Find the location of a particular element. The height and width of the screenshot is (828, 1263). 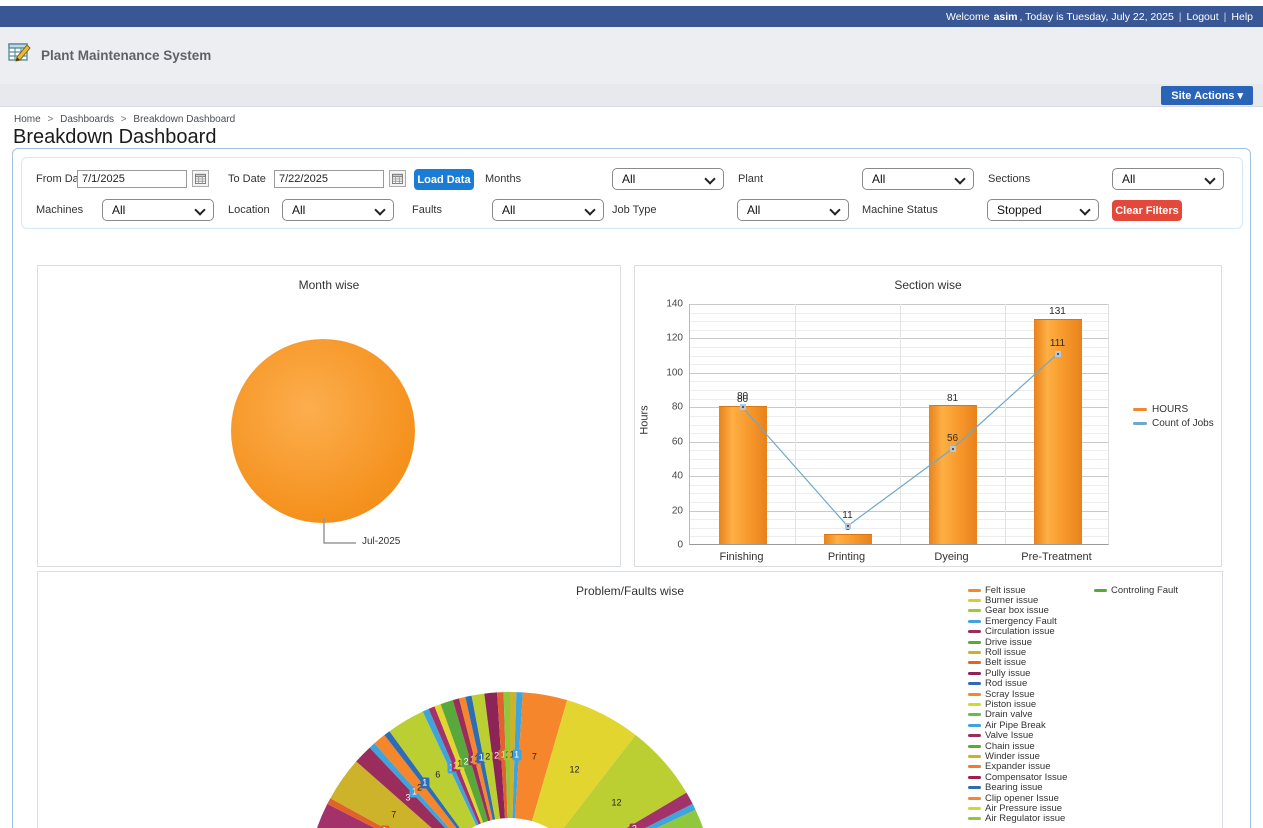

job-type-select: All is located at coordinates (793, 210).